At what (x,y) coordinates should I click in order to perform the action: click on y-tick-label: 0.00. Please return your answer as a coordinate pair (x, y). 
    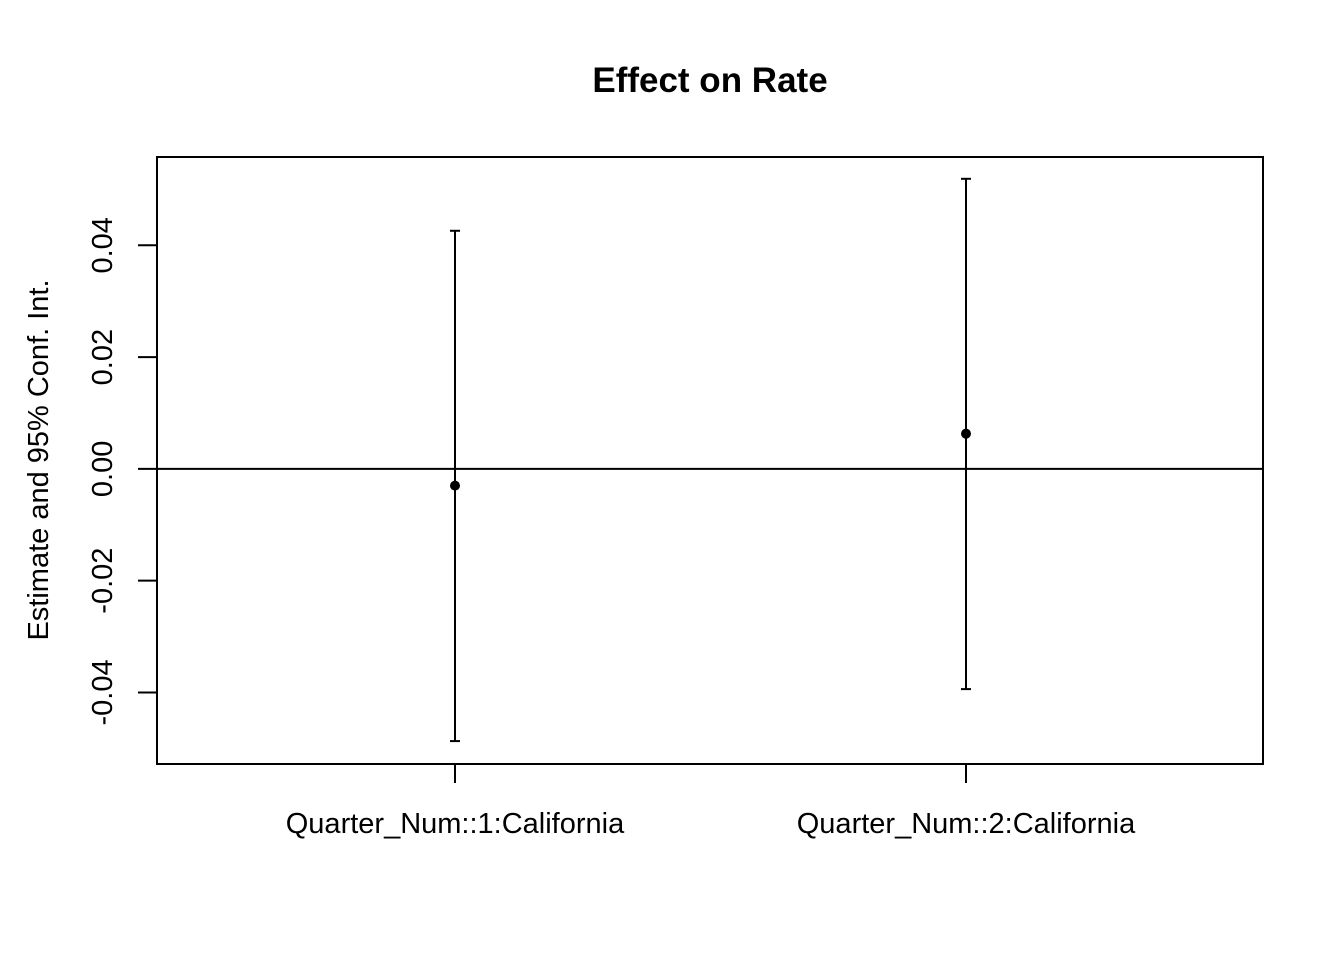
    Looking at the image, I should click on (103, 469).